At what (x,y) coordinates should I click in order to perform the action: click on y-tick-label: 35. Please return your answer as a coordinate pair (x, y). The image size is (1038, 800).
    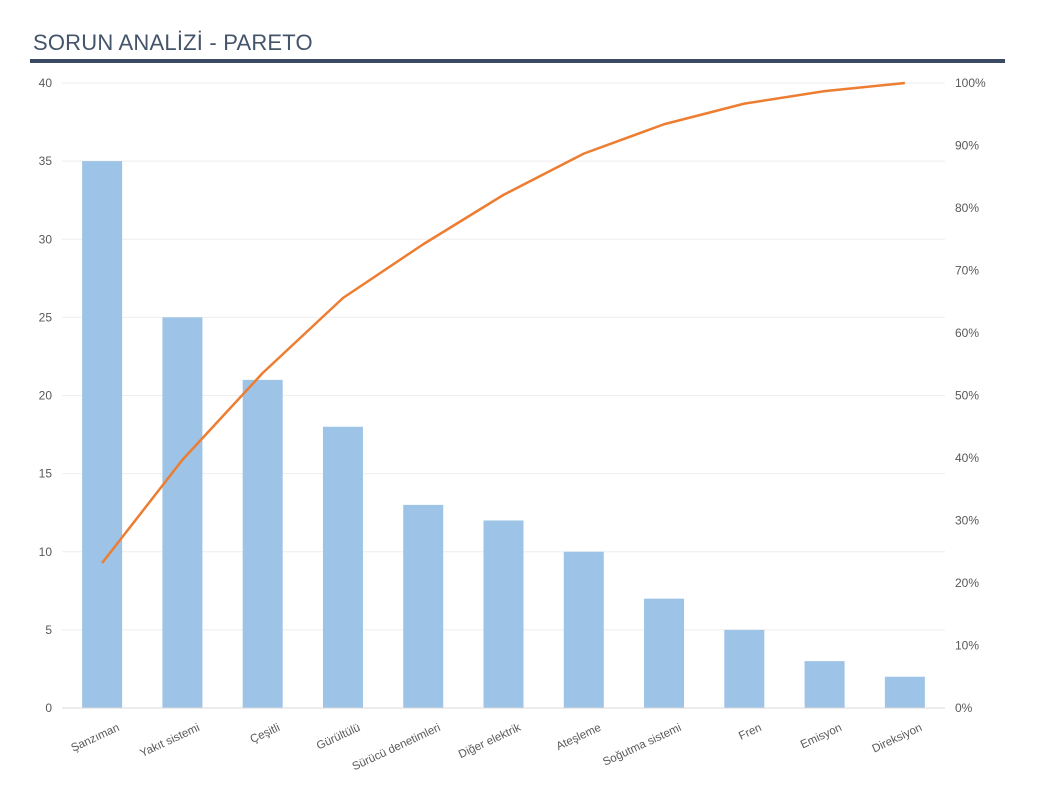
    Looking at the image, I should click on (46, 161).